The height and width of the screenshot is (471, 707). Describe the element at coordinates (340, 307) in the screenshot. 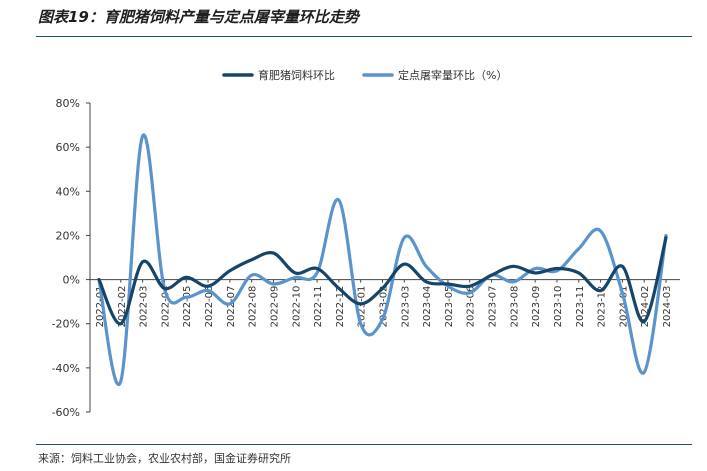

I see `x-tick-label: 2022-12` at that location.